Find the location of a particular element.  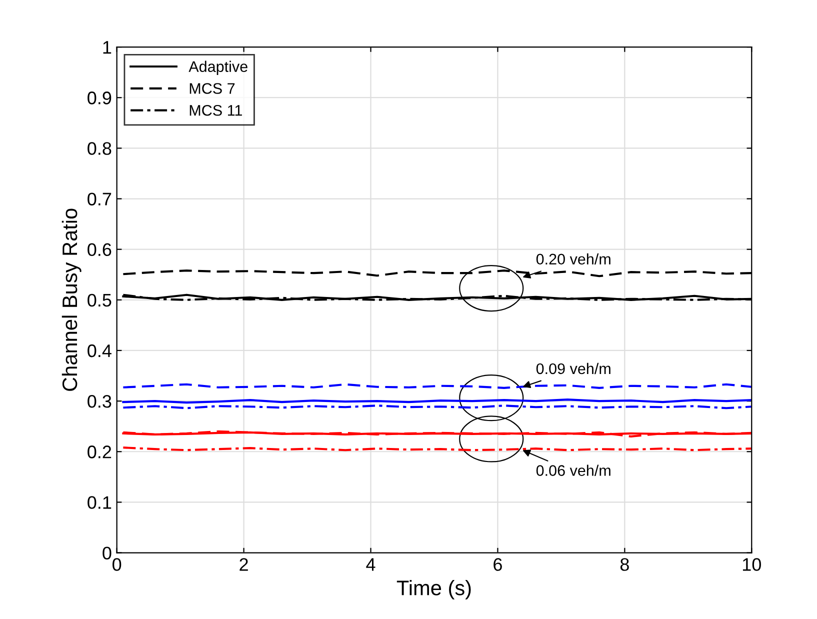

y-tick-label: 0.9 is located at coordinates (100, 98).